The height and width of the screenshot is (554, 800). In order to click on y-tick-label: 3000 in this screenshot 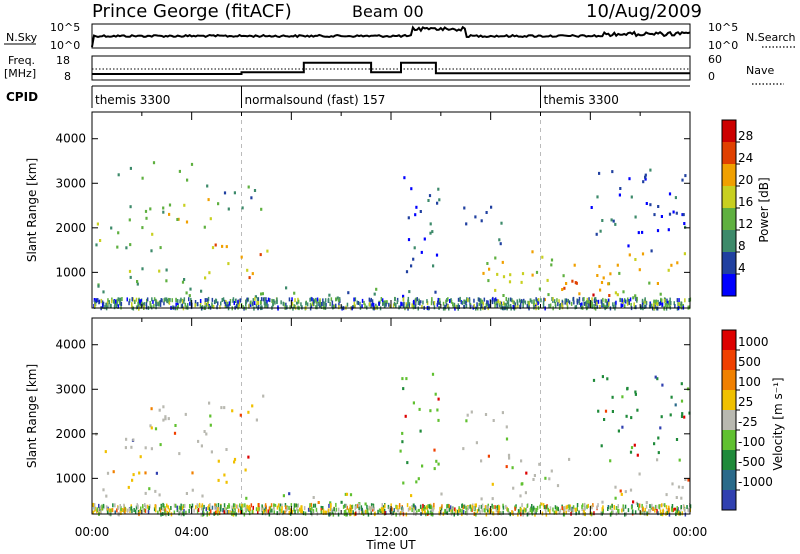, I will do `click(70, 389)`.